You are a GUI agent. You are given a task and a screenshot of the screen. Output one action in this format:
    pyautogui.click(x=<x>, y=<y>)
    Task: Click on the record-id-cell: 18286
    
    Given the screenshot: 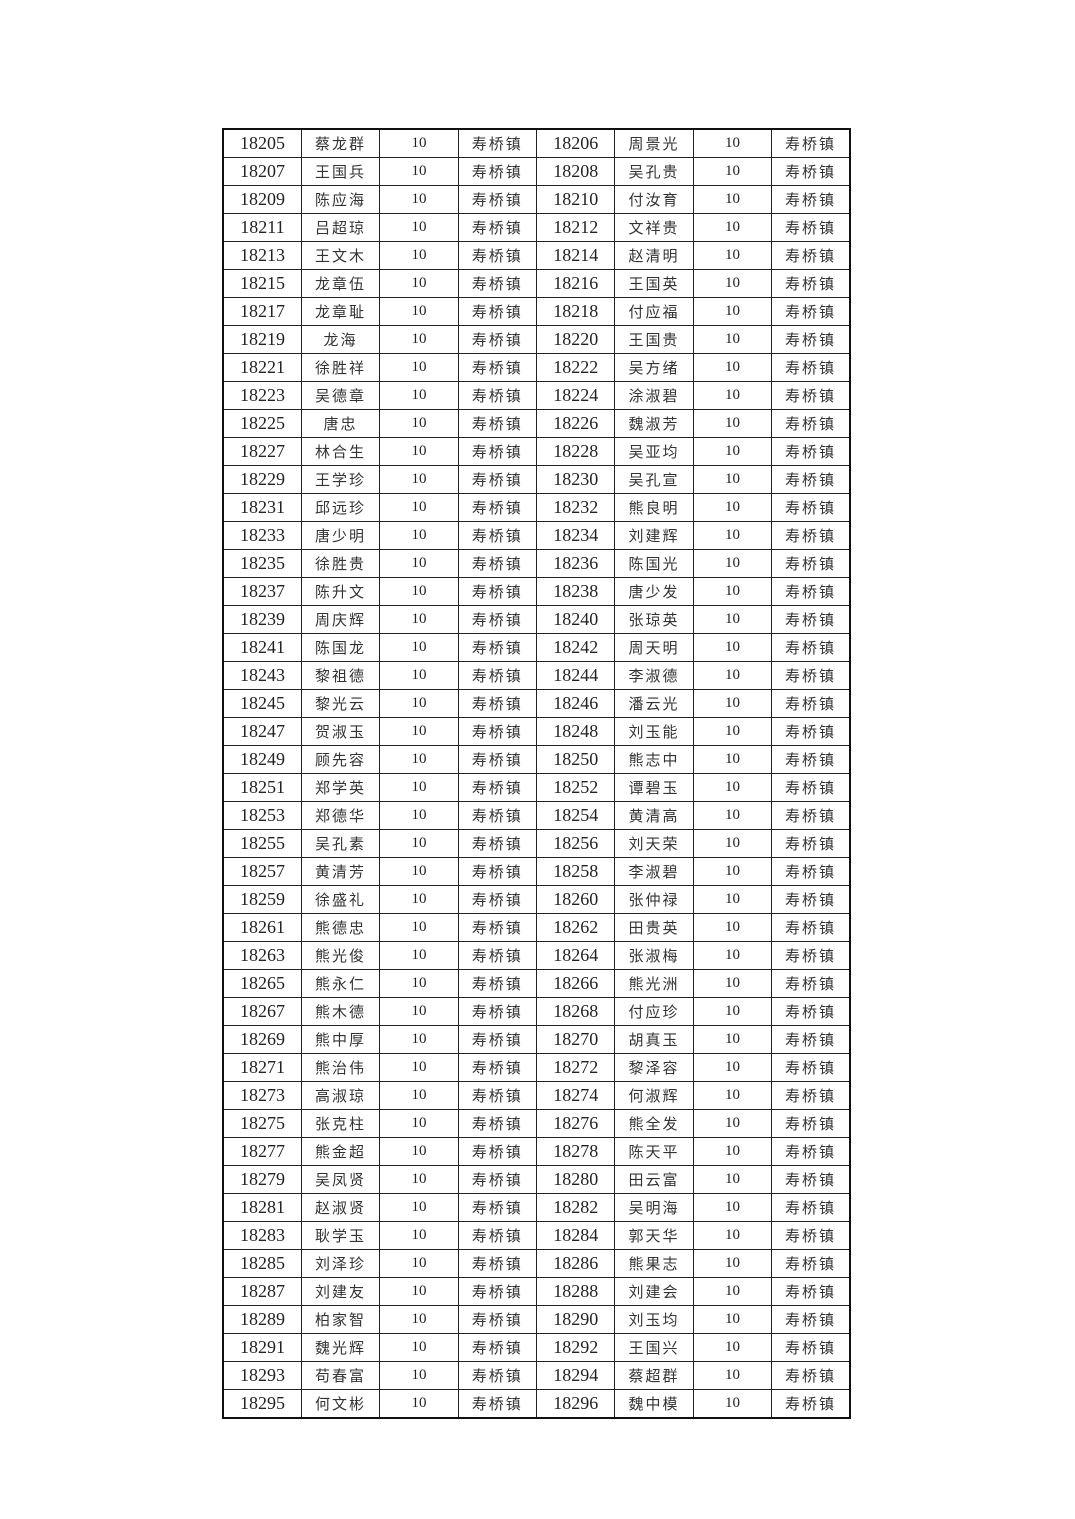 What is the action you would take?
    pyautogui.click(x=575, y=1263)
    